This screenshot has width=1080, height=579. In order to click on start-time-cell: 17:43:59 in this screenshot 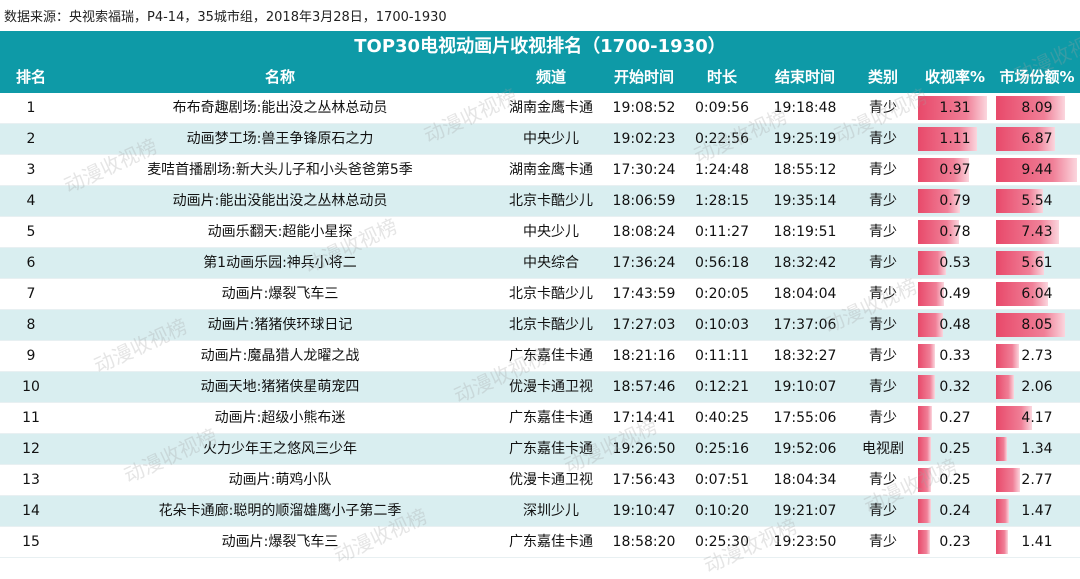, I will do `click(644, 294)`.